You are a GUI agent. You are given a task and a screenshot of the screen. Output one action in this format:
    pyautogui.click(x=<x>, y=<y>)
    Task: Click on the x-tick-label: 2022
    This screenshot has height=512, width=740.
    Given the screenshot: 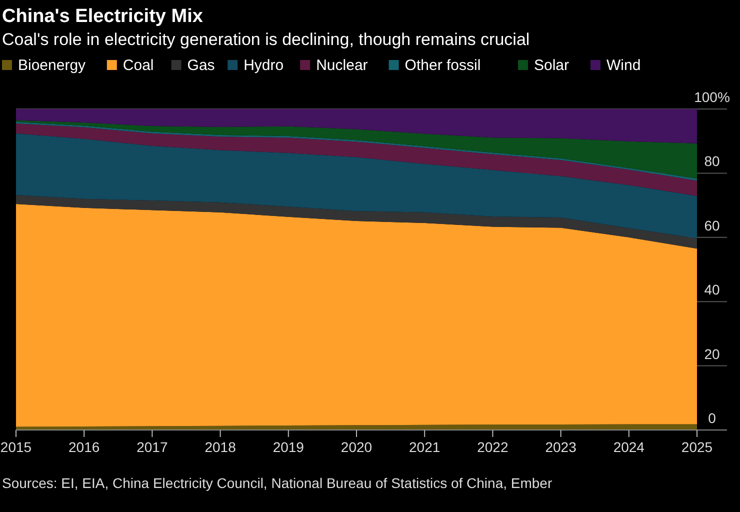 What is the action you would take?
    pyautogui.click(x=492, y=447)
    